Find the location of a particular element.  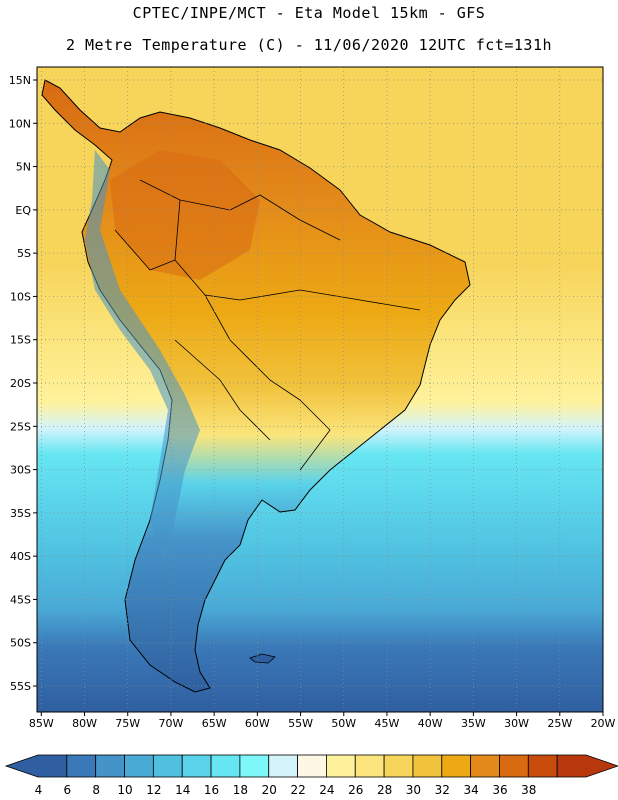

colorbar-label: 24 is located at coordinates (326, 790).